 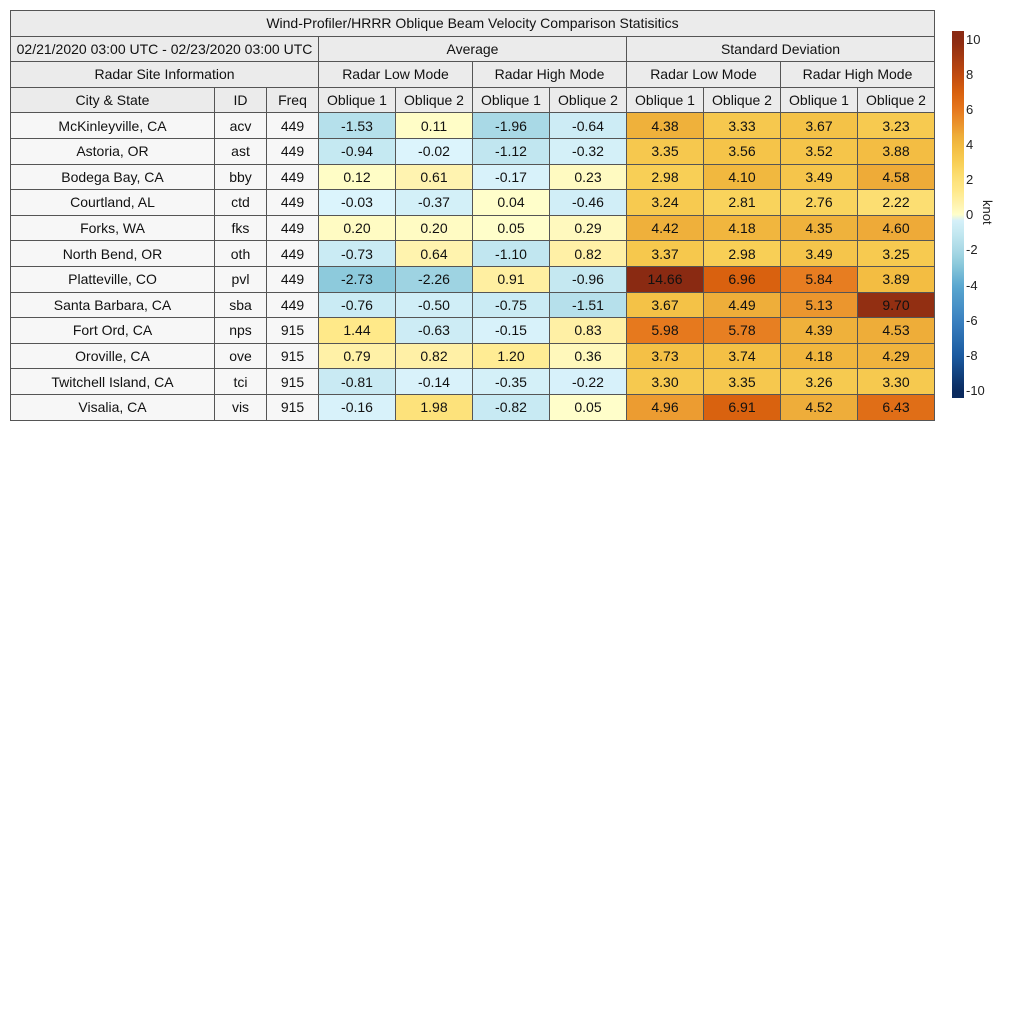 I want to click on colorbar-tick-label: -6, so click(x=972, y=320).